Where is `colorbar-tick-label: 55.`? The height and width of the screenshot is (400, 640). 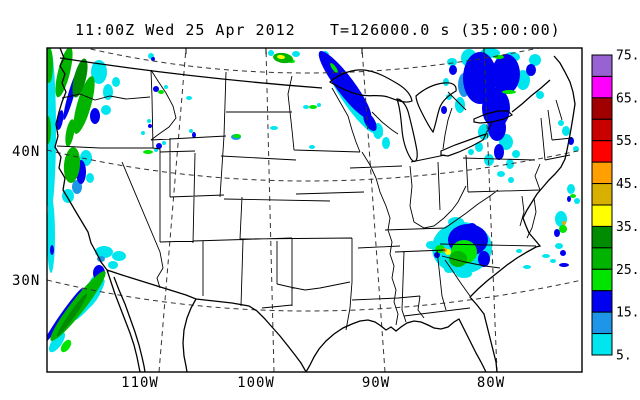 colorbar-tick-label: 55. is located at coordinates (627, 141).